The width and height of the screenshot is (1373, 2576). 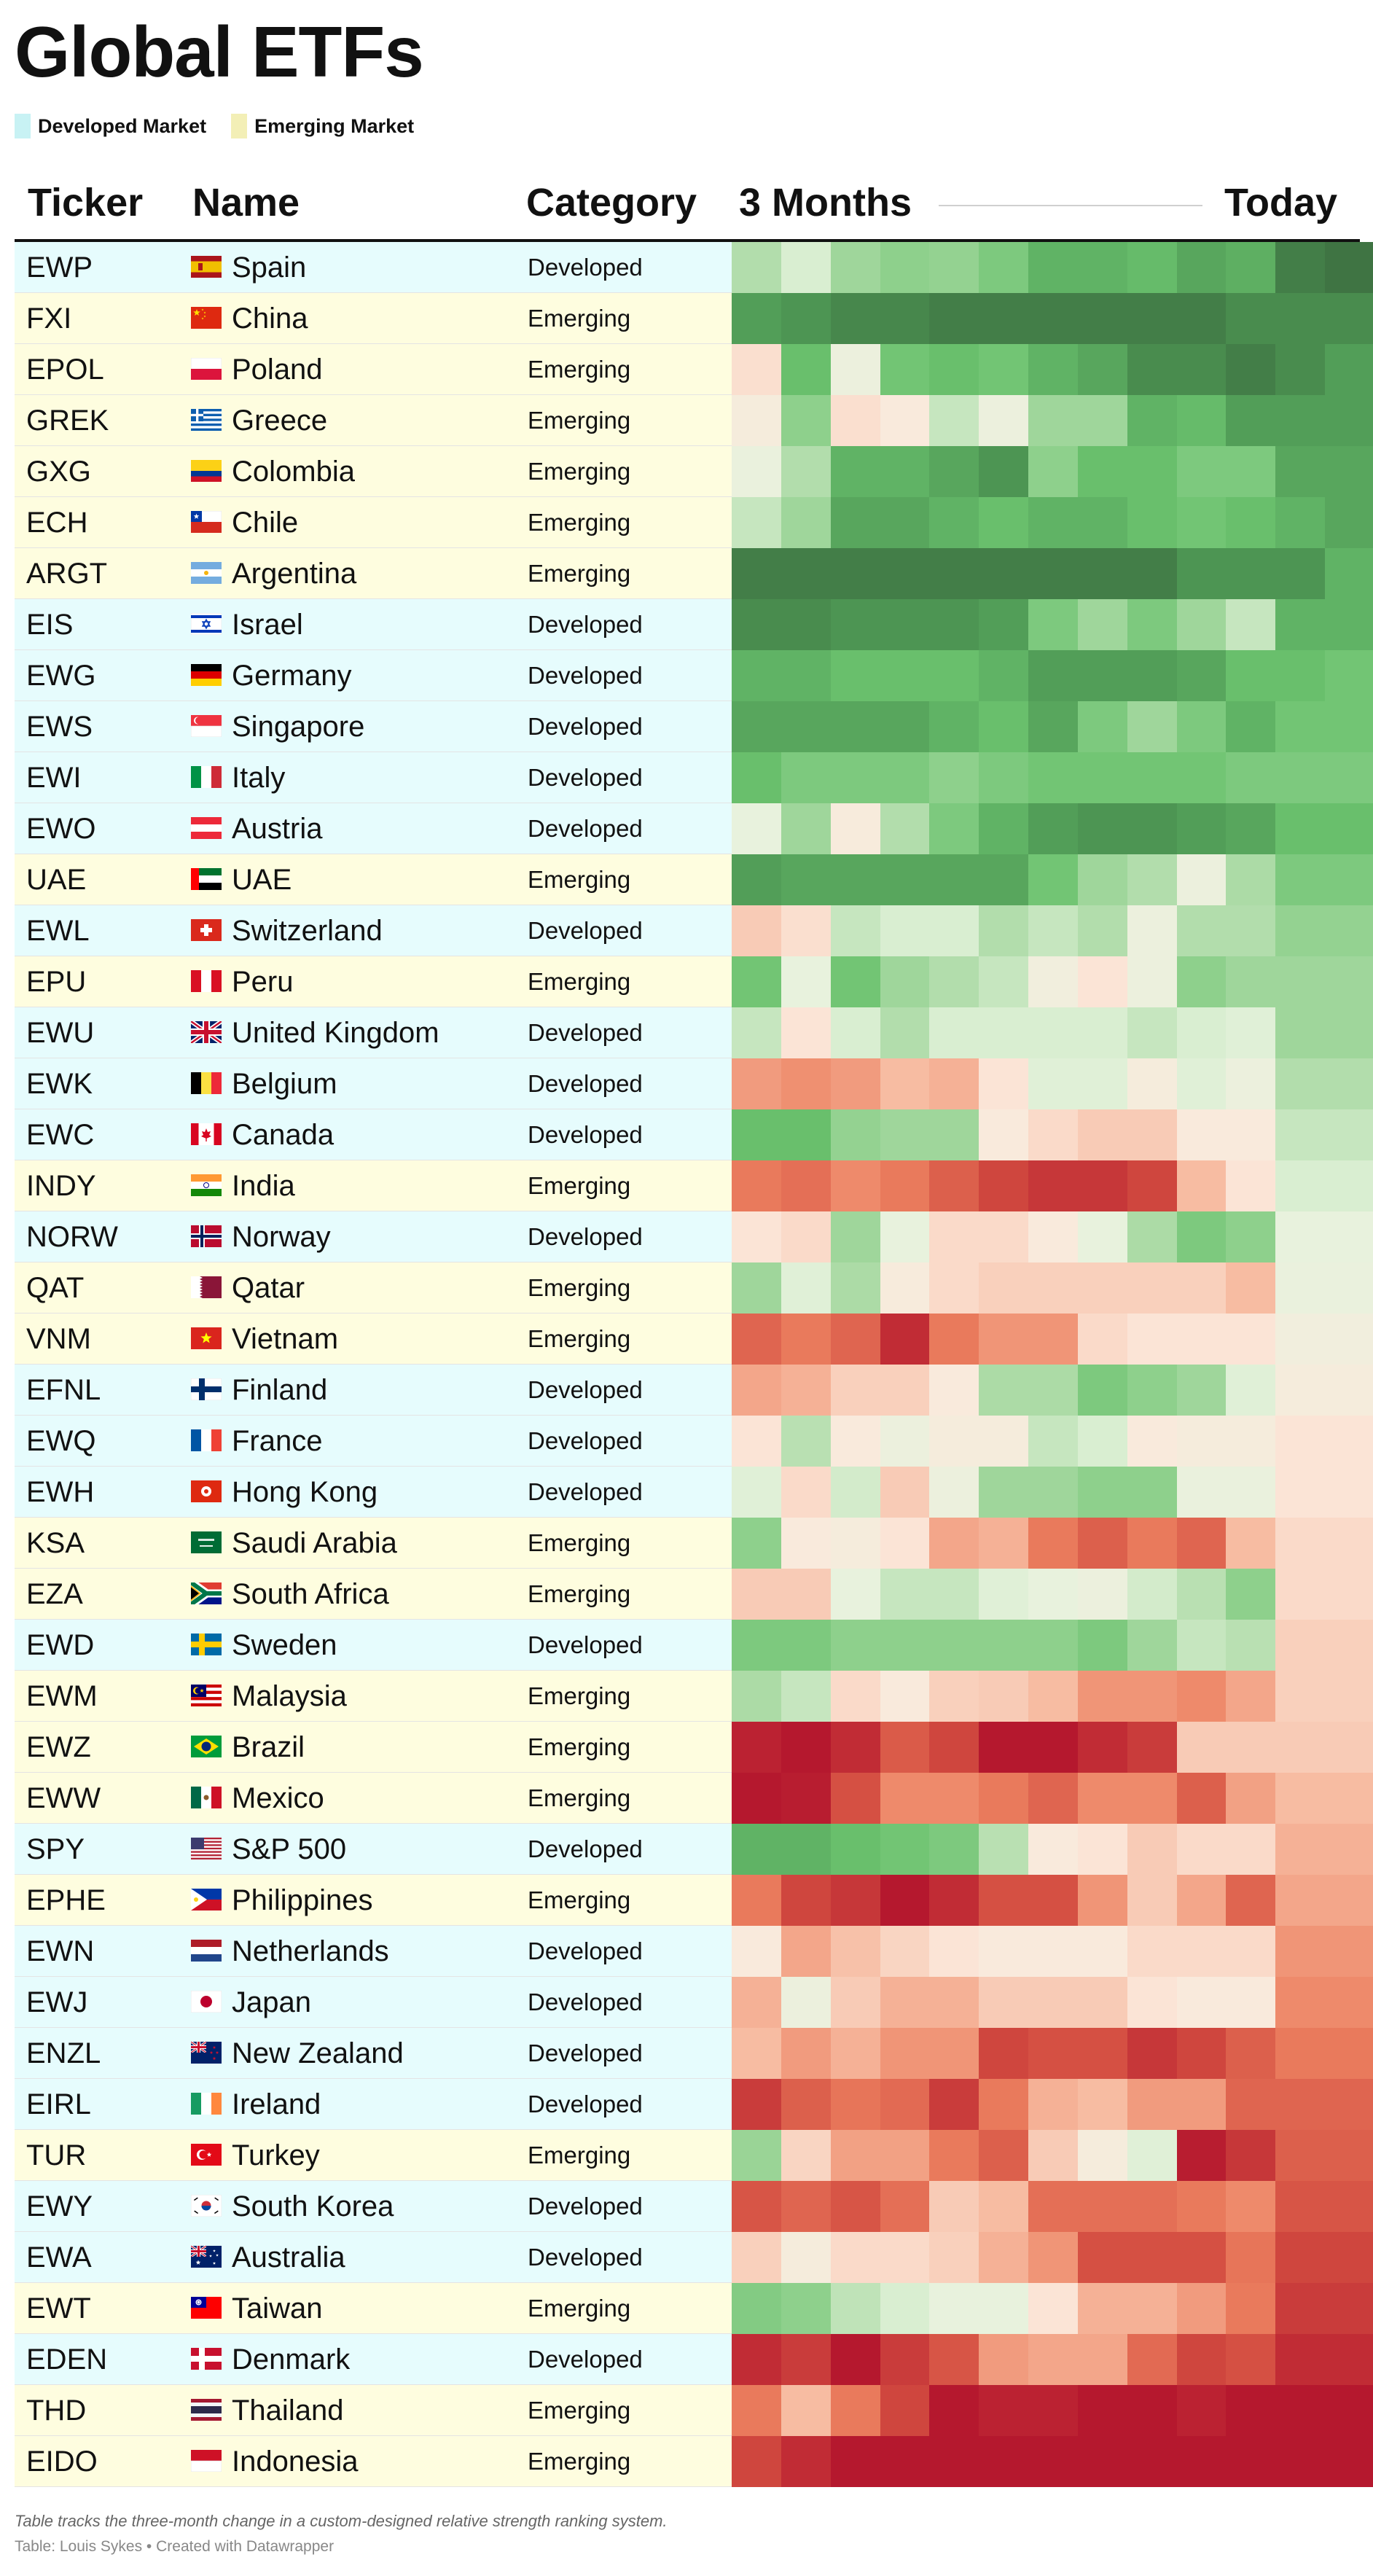 I want to click on table-row: EPHE Philippines Emerging, so click(x=694, y=1900).